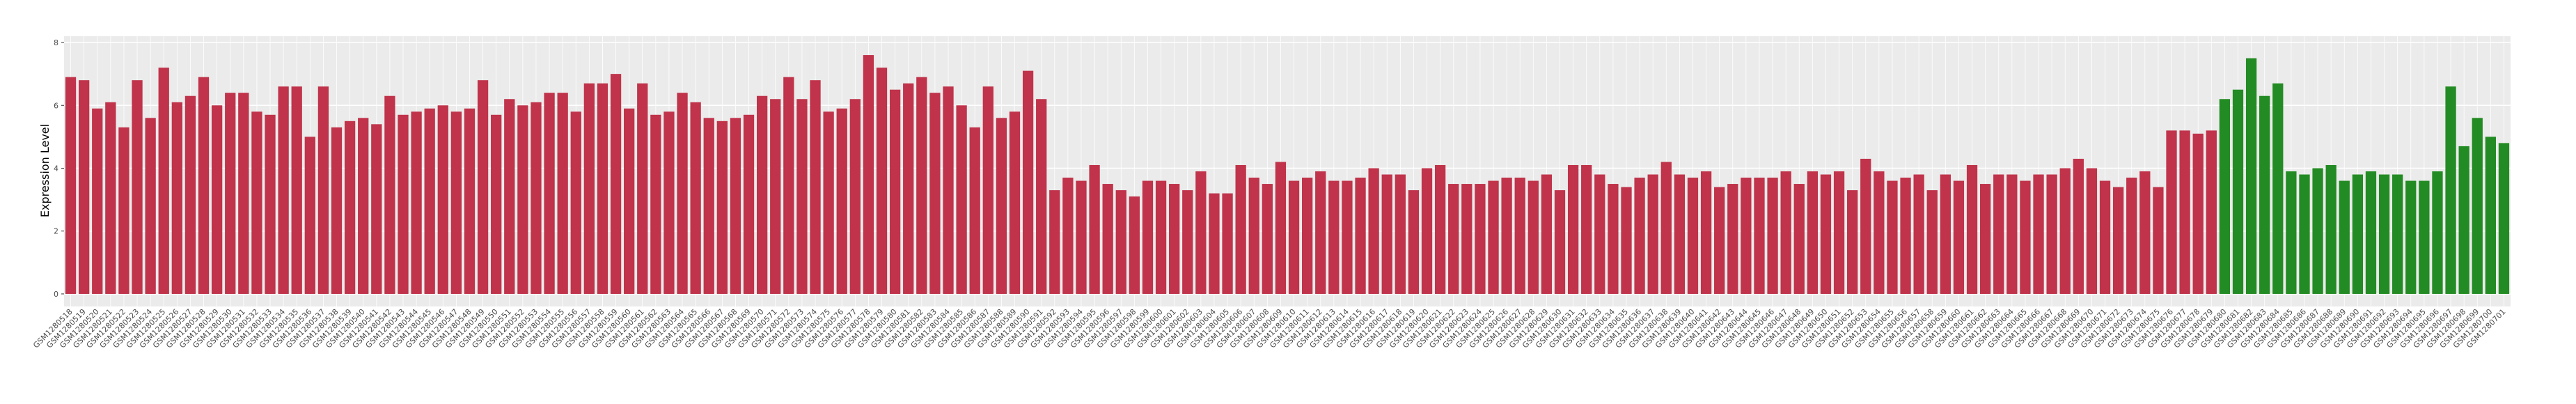 The height and width of the screenshot is (404, 2576). I want to click on y-axis-title: Expression Level, so click(45, 170).